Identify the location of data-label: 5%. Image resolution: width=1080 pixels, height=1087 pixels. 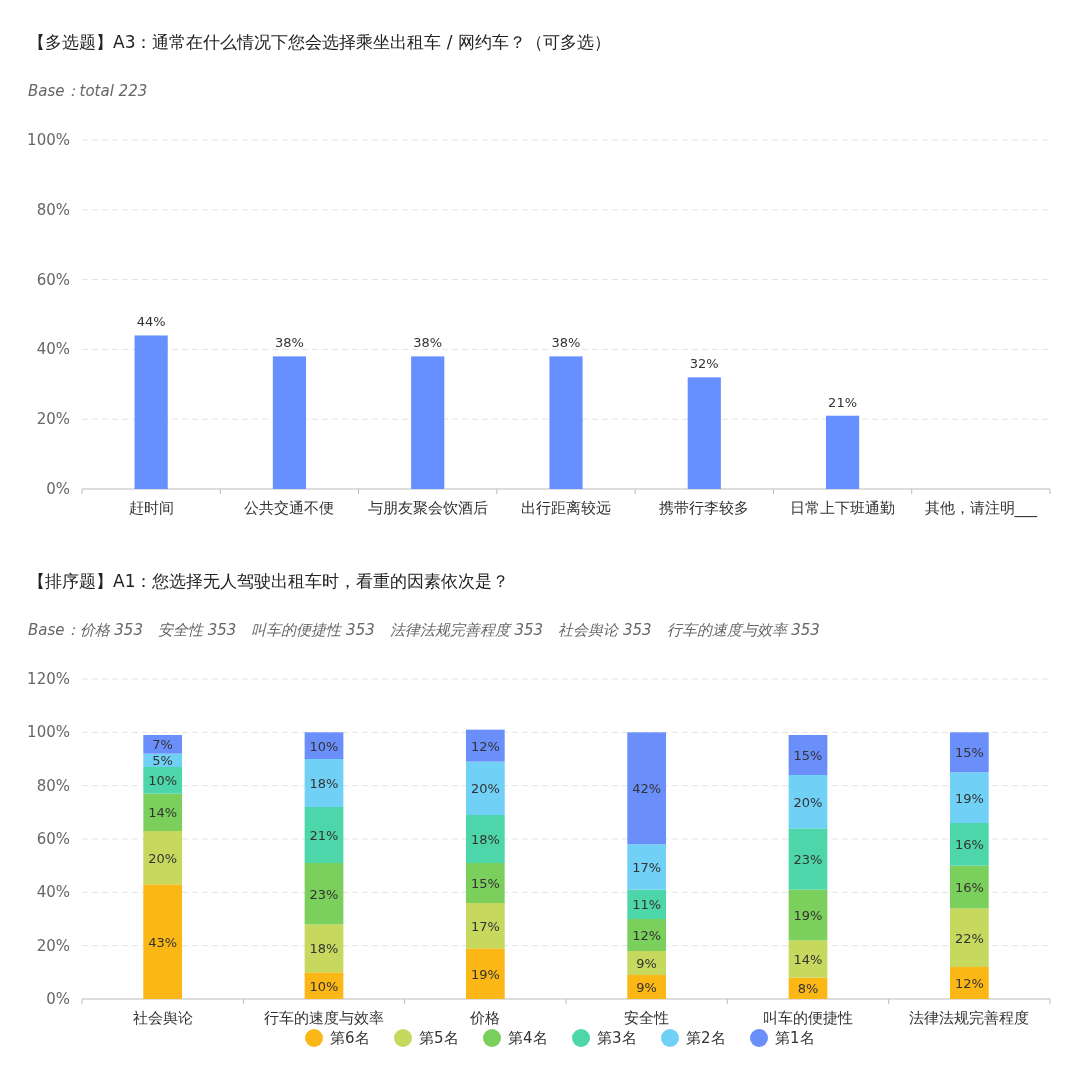
(162, 761).